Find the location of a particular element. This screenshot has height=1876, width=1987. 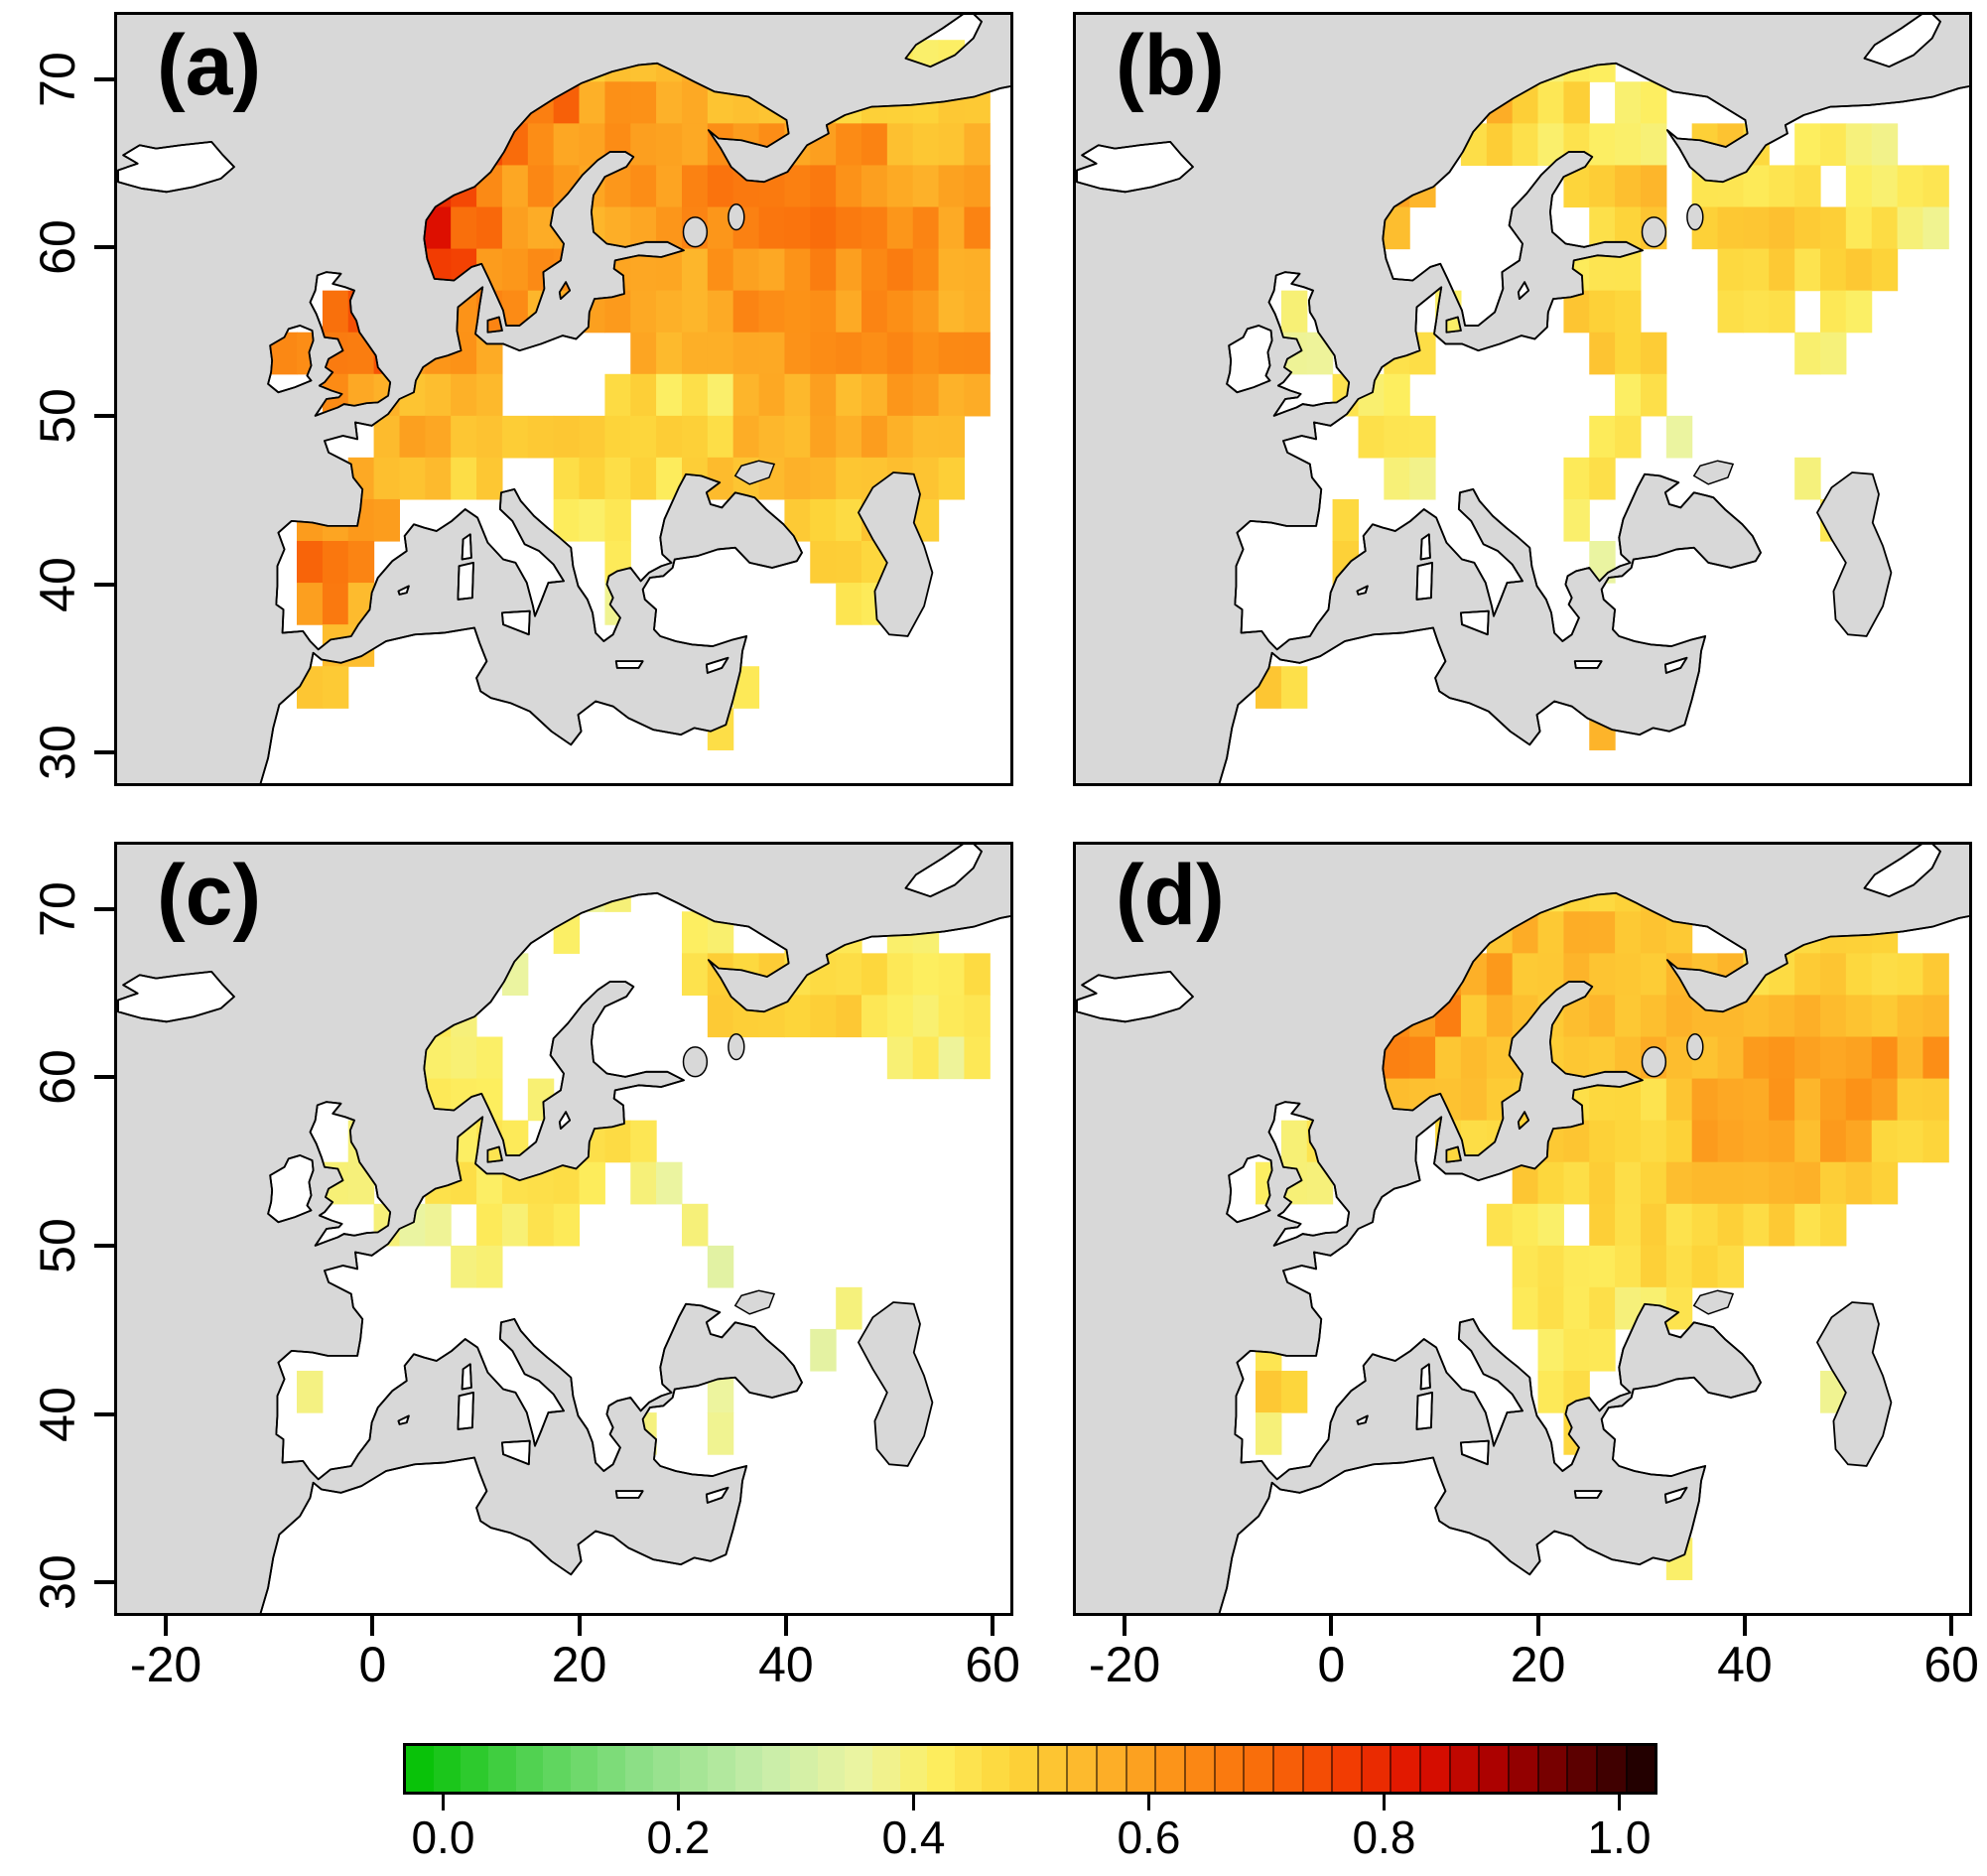

majorca-coastline is located at coordinates (1362, 590).